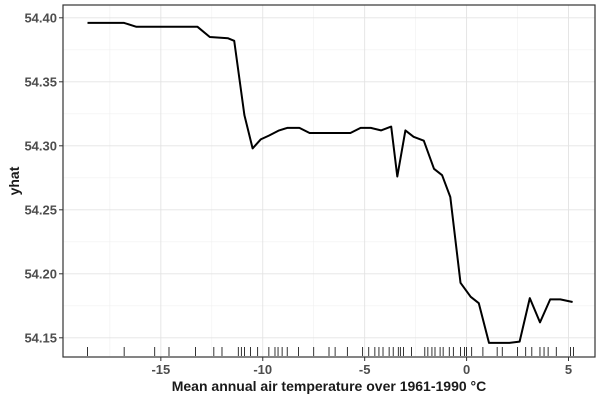 The width and height of the screenshot is (600, 400). Describe the element at coordinates (40, 145) in the screenshot. I see `y-tick-label: 54.30` at that location.